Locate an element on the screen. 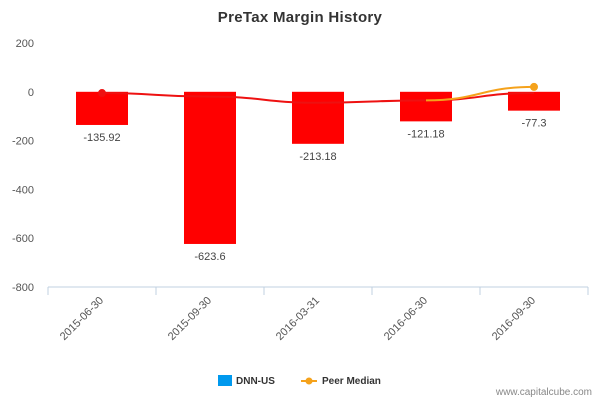 The width and height of the screenshot is (600, 400). watermark: www.capitalcube.com is located at coordinates (543, 392).